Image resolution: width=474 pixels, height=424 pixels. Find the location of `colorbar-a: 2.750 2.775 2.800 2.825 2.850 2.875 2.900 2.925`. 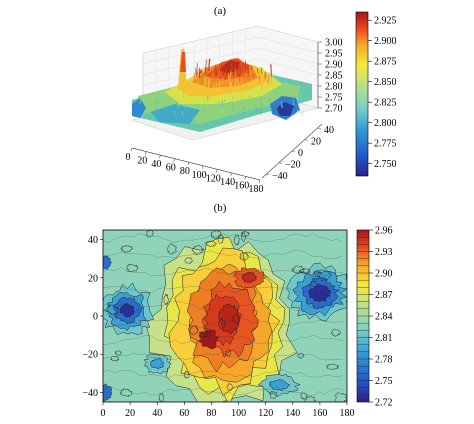

colorbar-a: 2.750 2.775 2.800 2.825 2.850 2.875 2.900 2.925 is located at coordinates (376, 94).